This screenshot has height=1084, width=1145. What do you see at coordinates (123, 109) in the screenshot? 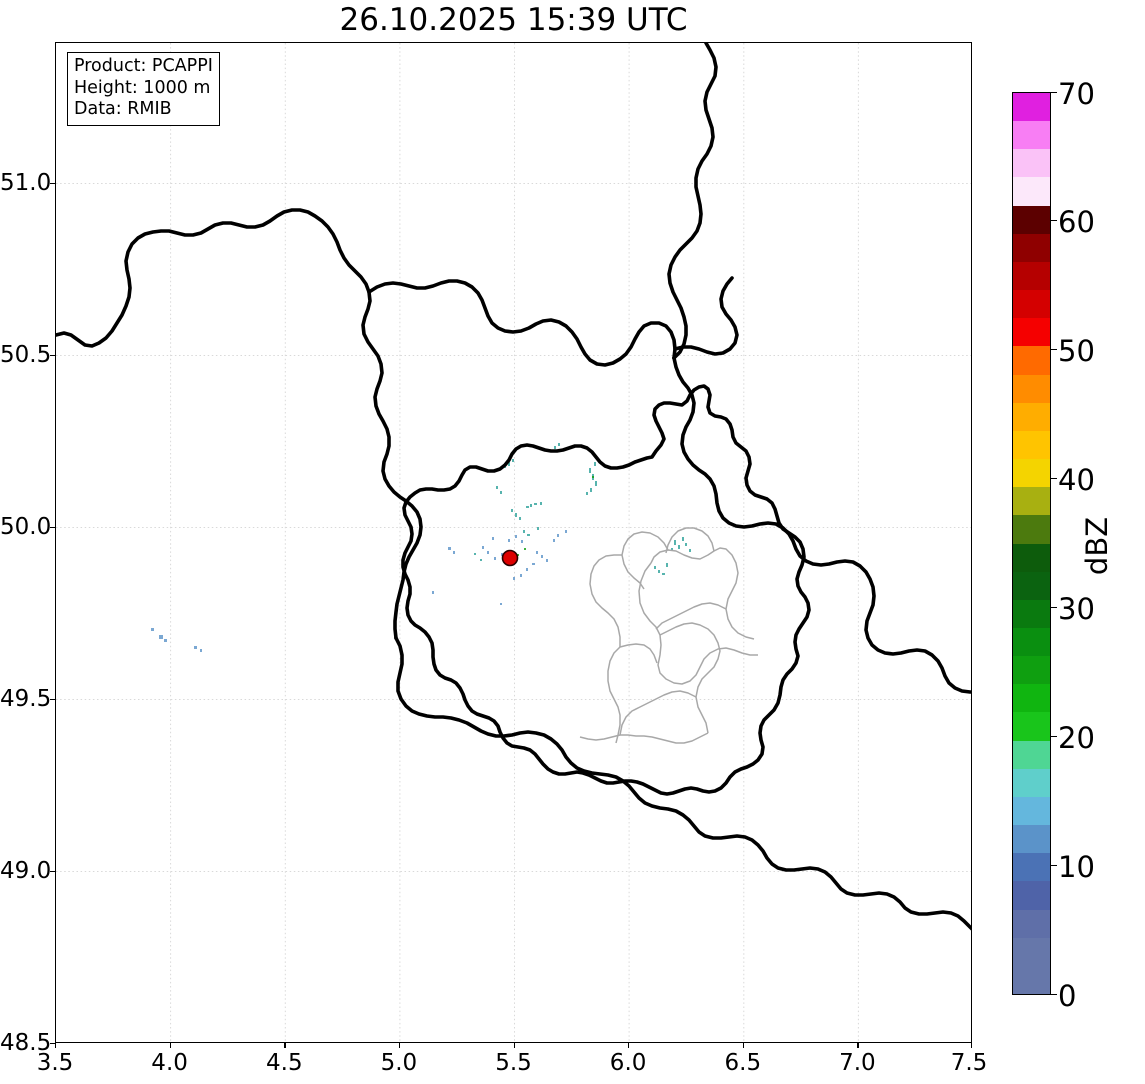
I see `info-data-line: Data: RMIB` at bounding box center [123, 109].